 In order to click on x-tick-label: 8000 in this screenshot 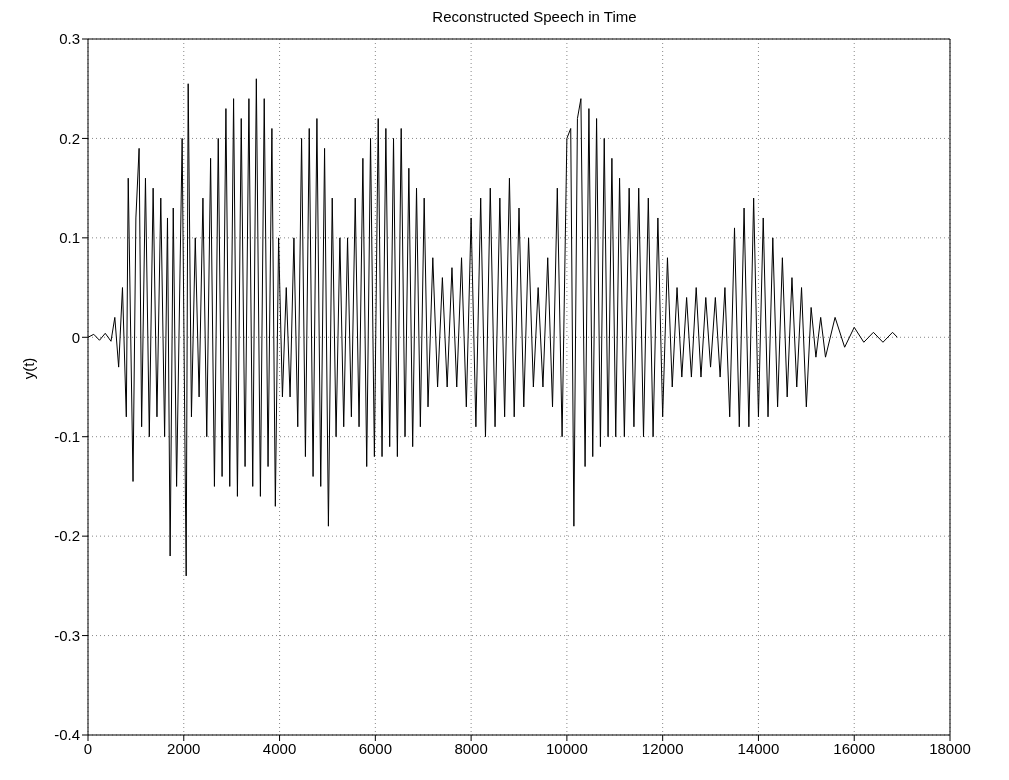, I will do `click(471, 748)`.